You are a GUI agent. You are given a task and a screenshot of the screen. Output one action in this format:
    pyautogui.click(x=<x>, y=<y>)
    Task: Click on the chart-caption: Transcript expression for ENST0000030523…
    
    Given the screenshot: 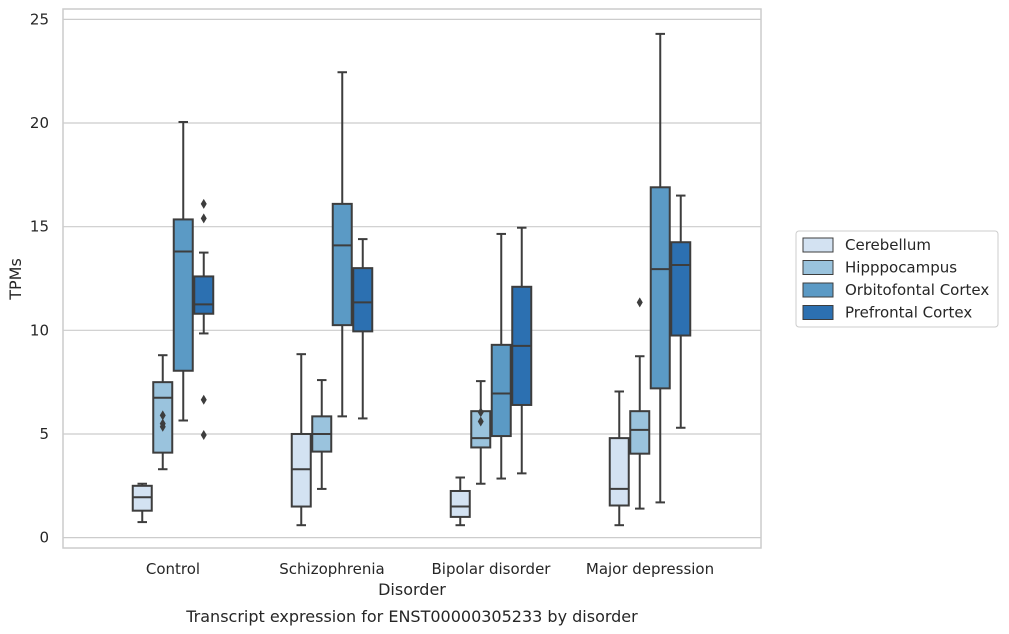 What is the action you would take?
    pyautogui.click(x=411, y=616)
    